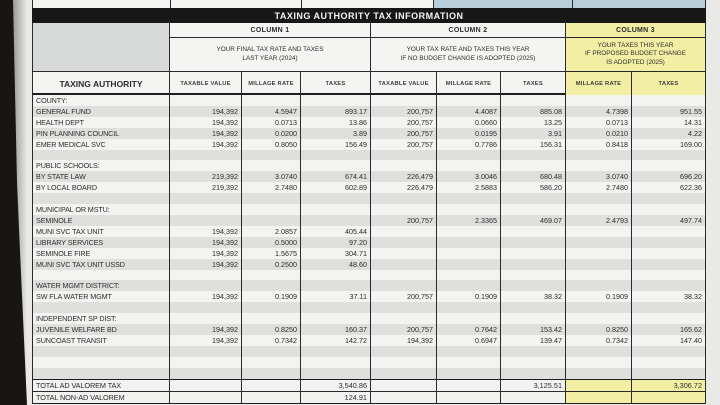 Image resolution: width=720 pixels, height=405 pixels. What do you see at coordinates (335, 385) in the screenshot?
I see `cell-col1-taxes: 3,540.86` at bounding box center [335, 385].